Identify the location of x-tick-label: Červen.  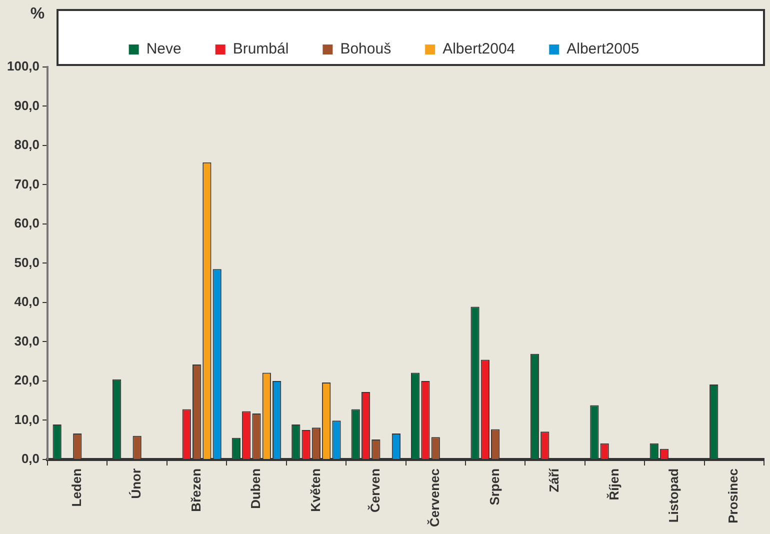
(374, 490).